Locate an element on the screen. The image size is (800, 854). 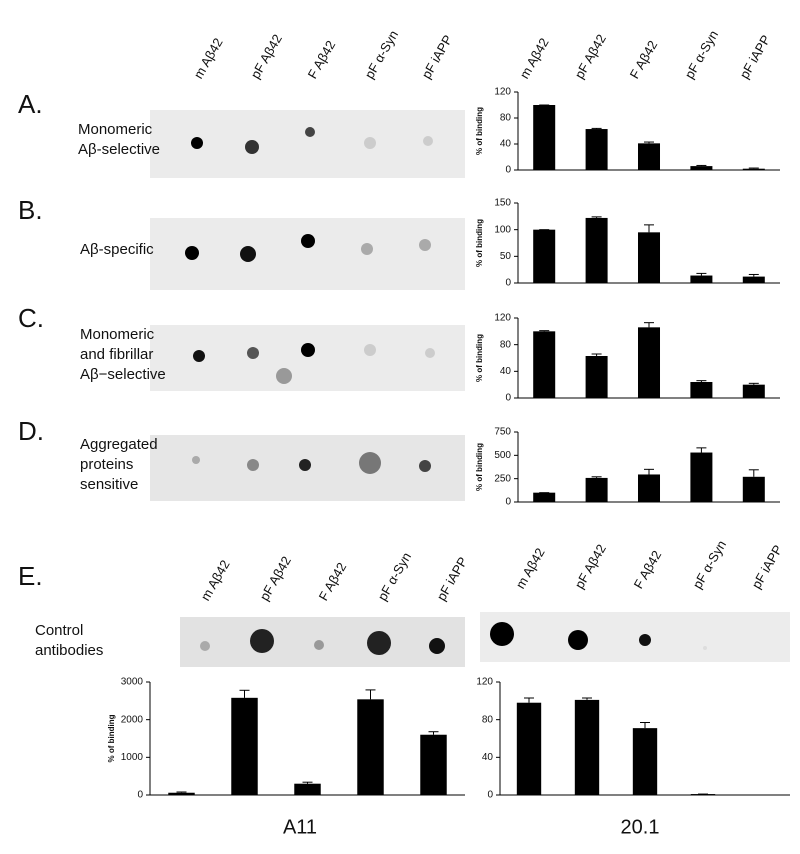
bar-chart: 0 40 80 120 is located at coordinates (637, 358).